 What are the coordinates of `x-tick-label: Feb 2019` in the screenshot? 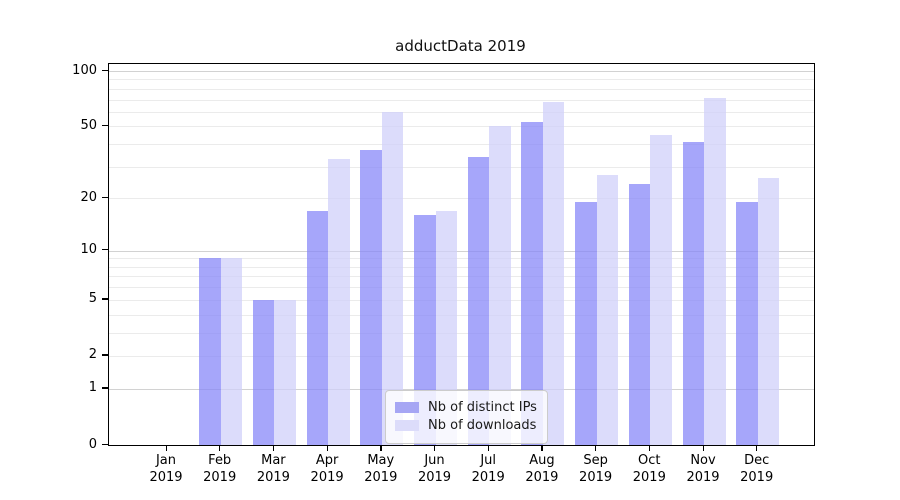 It's located at (220, 469).